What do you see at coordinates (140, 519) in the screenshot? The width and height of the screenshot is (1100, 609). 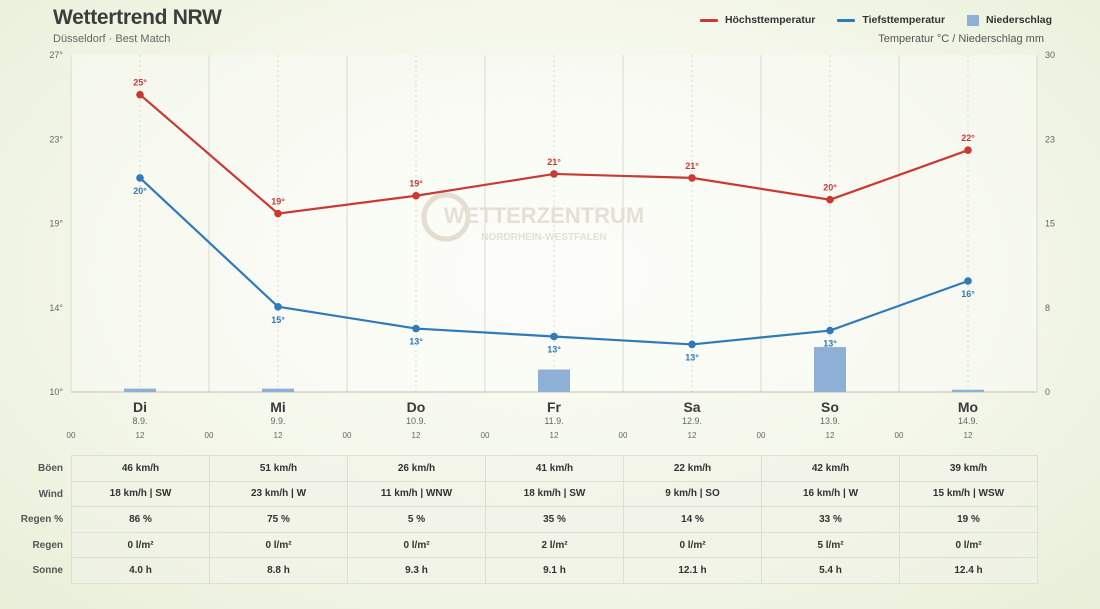 I see `table-cell: 86 %` at bounding box center [140, 519].